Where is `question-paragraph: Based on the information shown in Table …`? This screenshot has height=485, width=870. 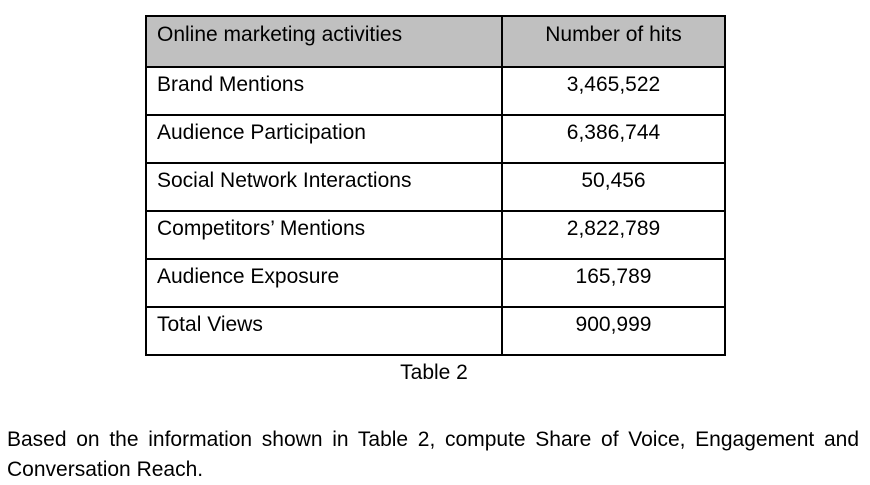 question-paragraph: Based on the information shown in Table … is located at coordinates (433, 454).